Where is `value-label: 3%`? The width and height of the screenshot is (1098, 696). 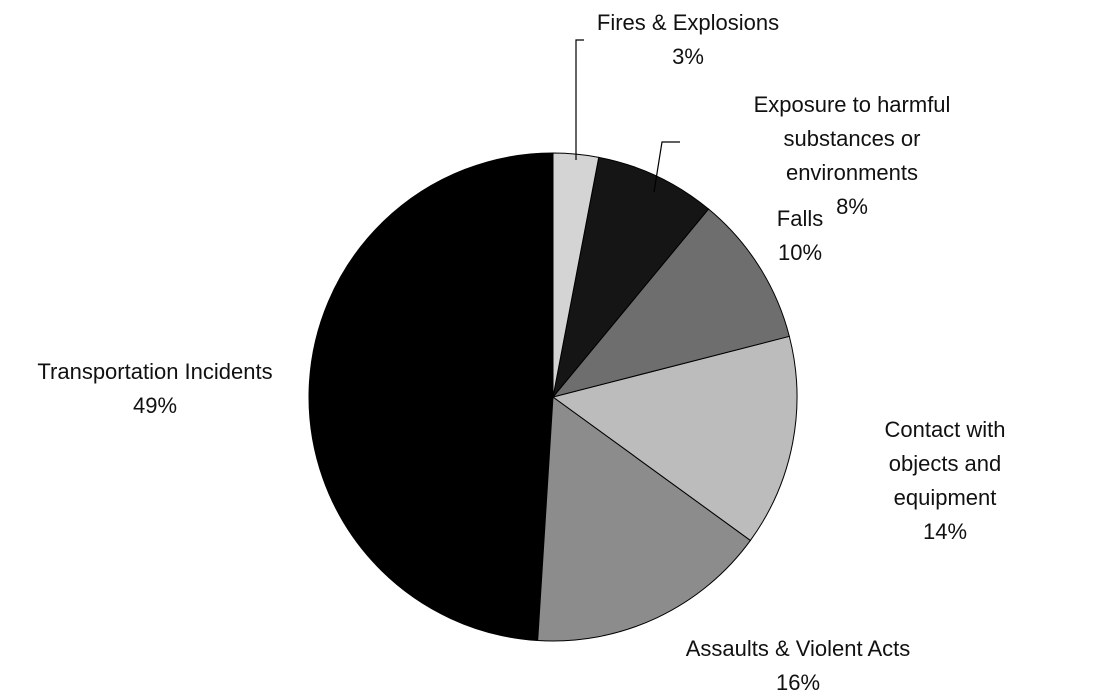 value-label: 3% is located at coordinates (688, 56).